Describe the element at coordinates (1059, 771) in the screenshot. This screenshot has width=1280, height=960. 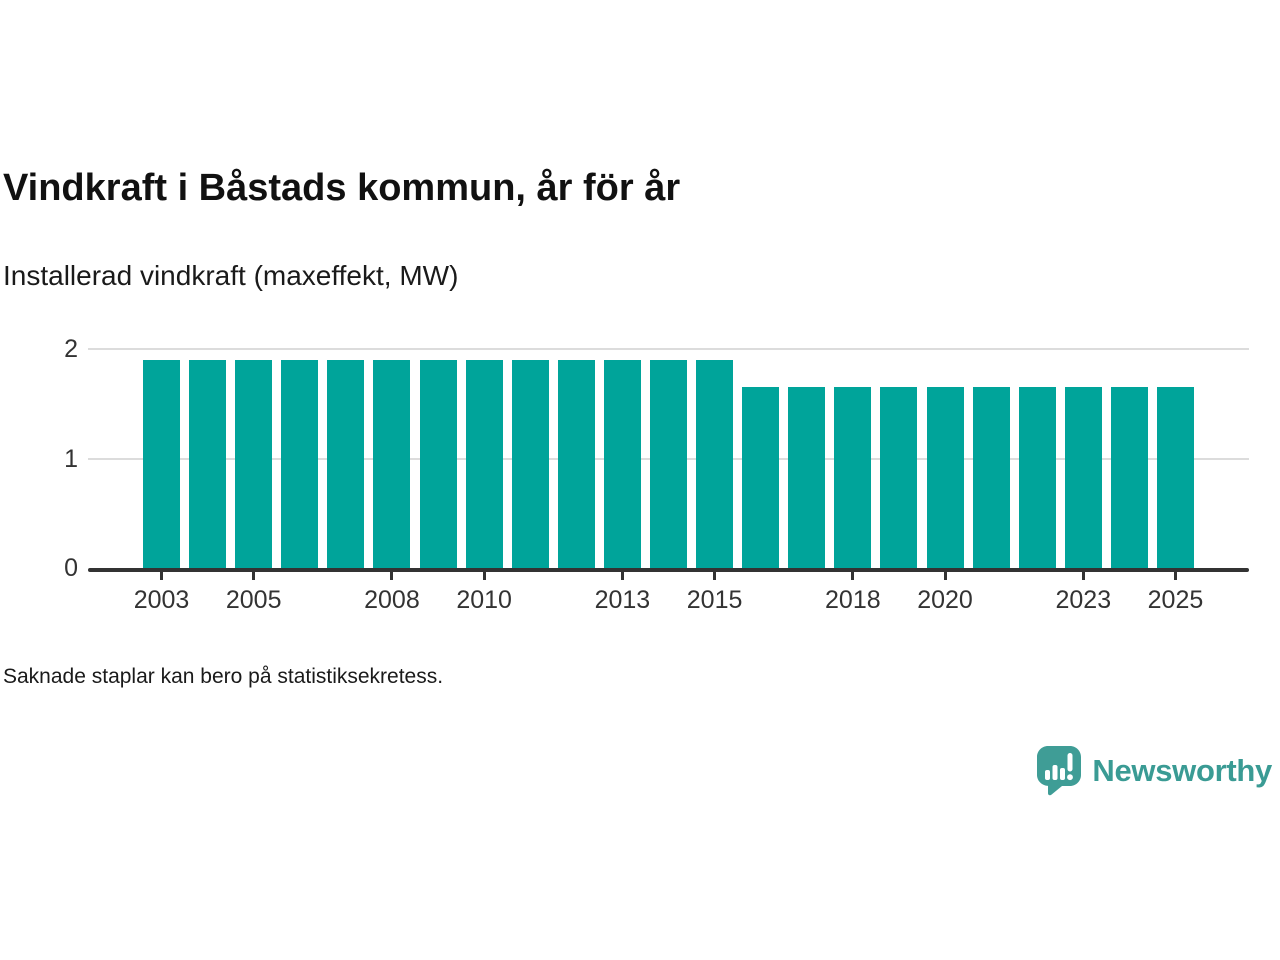
I see `bar-chart-speech-bubble-icon` at that location.